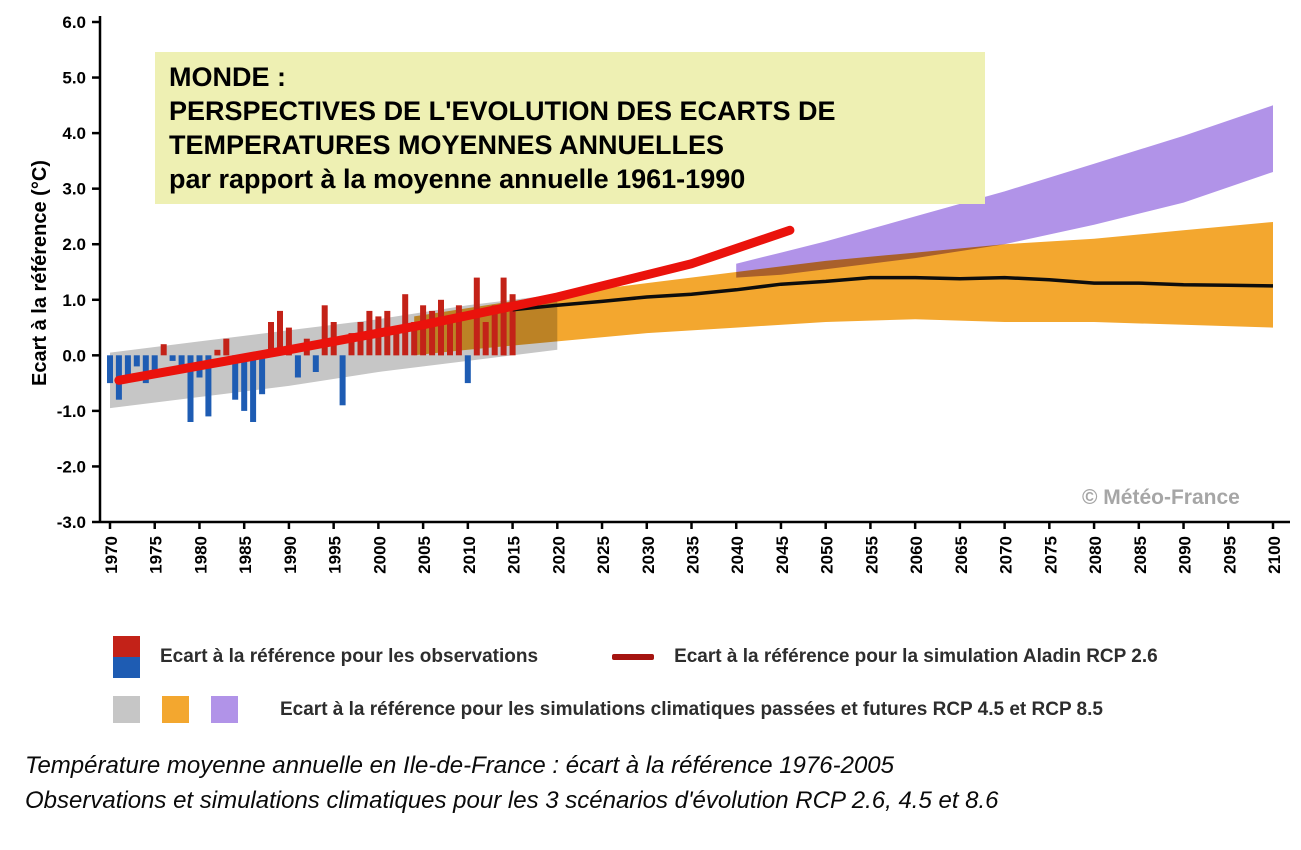  Describe the element at coordinates (871, 555) in the screenshot. I see `x-tick-label: 2055` at that location.